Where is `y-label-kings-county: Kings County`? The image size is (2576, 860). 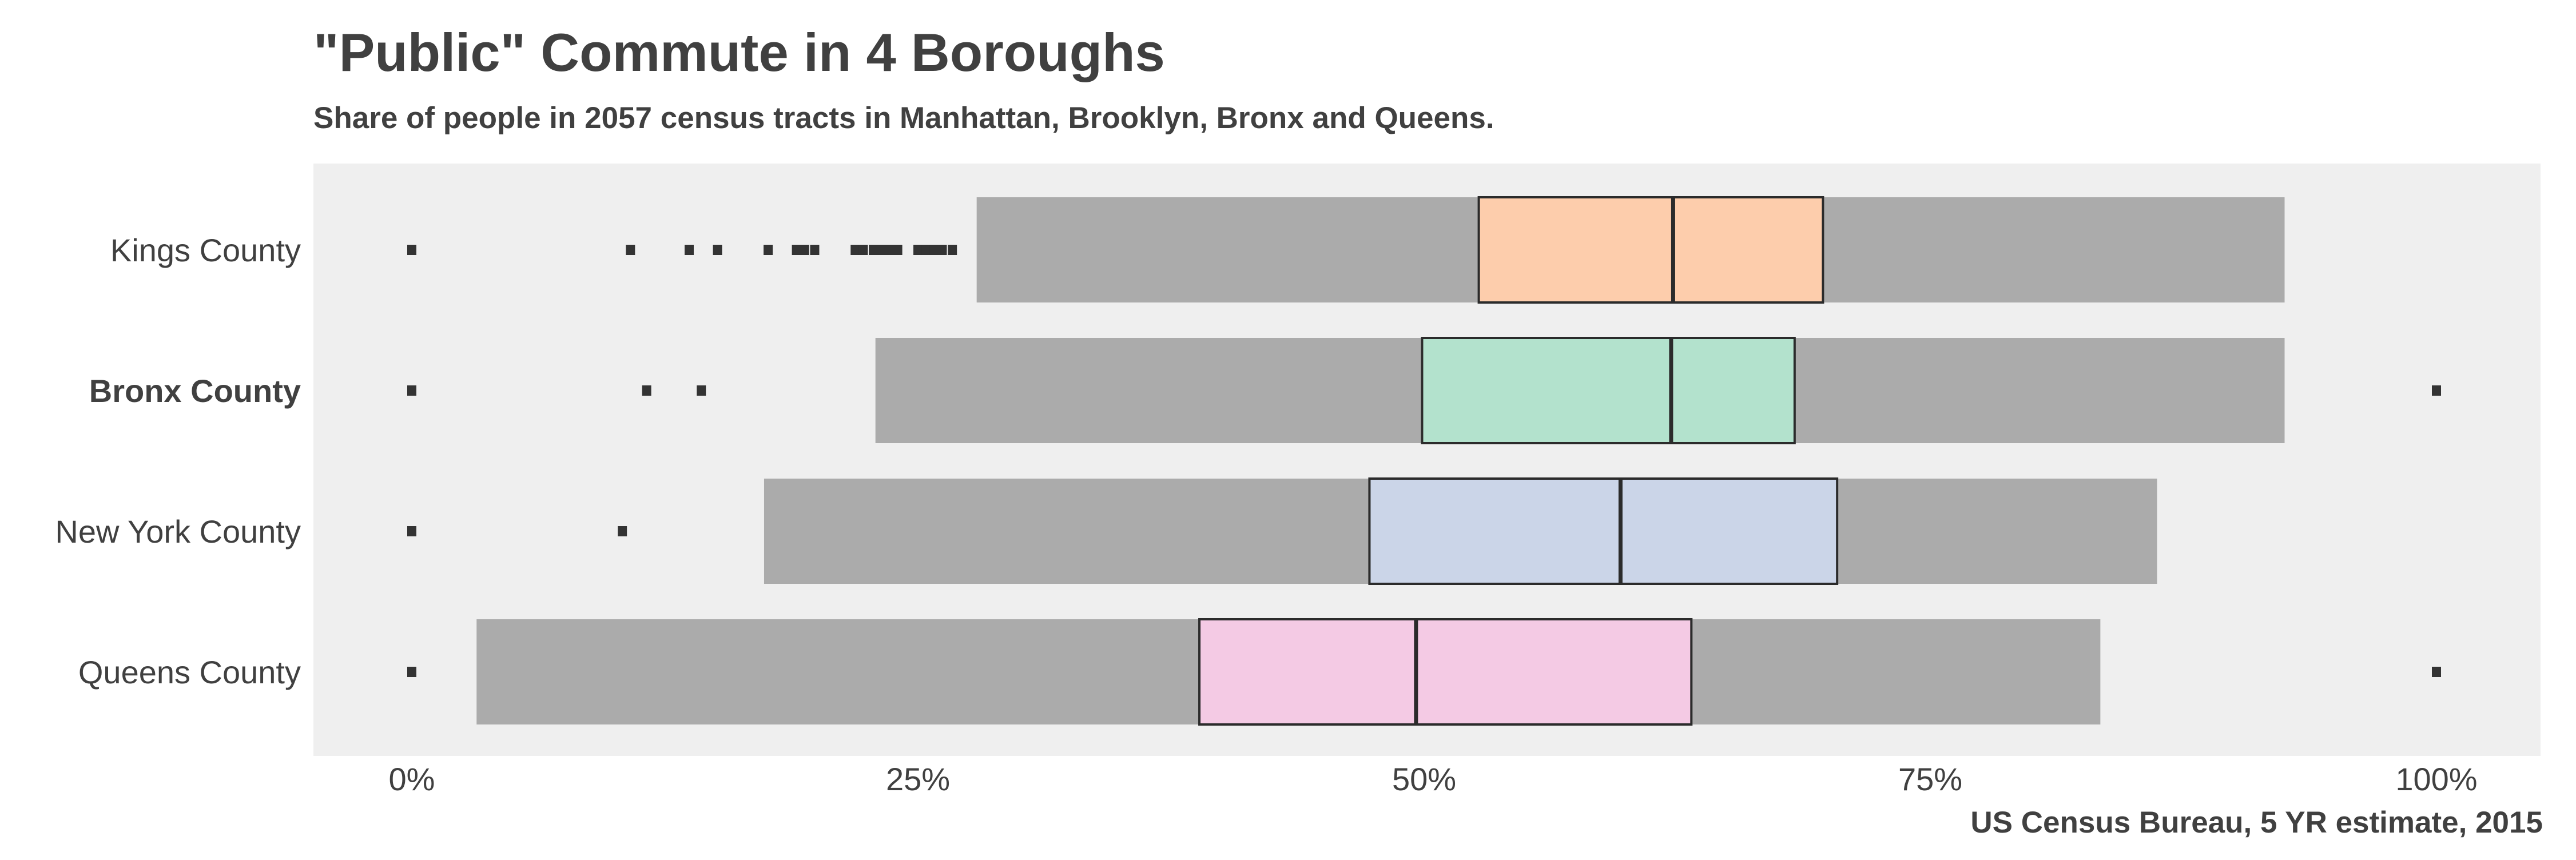 y-label-kings-county: Kings County is located at coordinates (206, 250).